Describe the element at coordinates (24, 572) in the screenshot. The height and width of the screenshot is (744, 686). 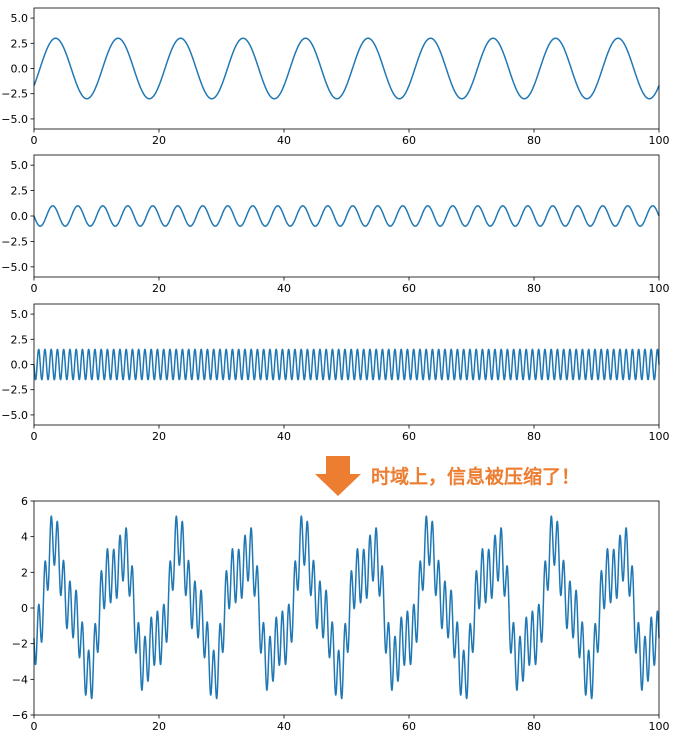
I see `y-tick-label: 2` at that location.